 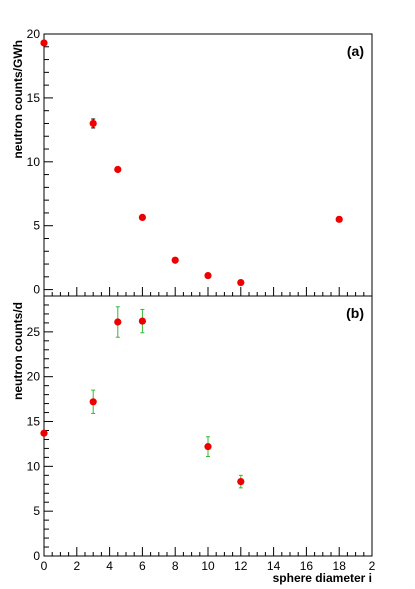 What do you see at coordinates (307, 566) in the screenshot?
I see `x-tick-label: 16` at bounding box center [307, 566].